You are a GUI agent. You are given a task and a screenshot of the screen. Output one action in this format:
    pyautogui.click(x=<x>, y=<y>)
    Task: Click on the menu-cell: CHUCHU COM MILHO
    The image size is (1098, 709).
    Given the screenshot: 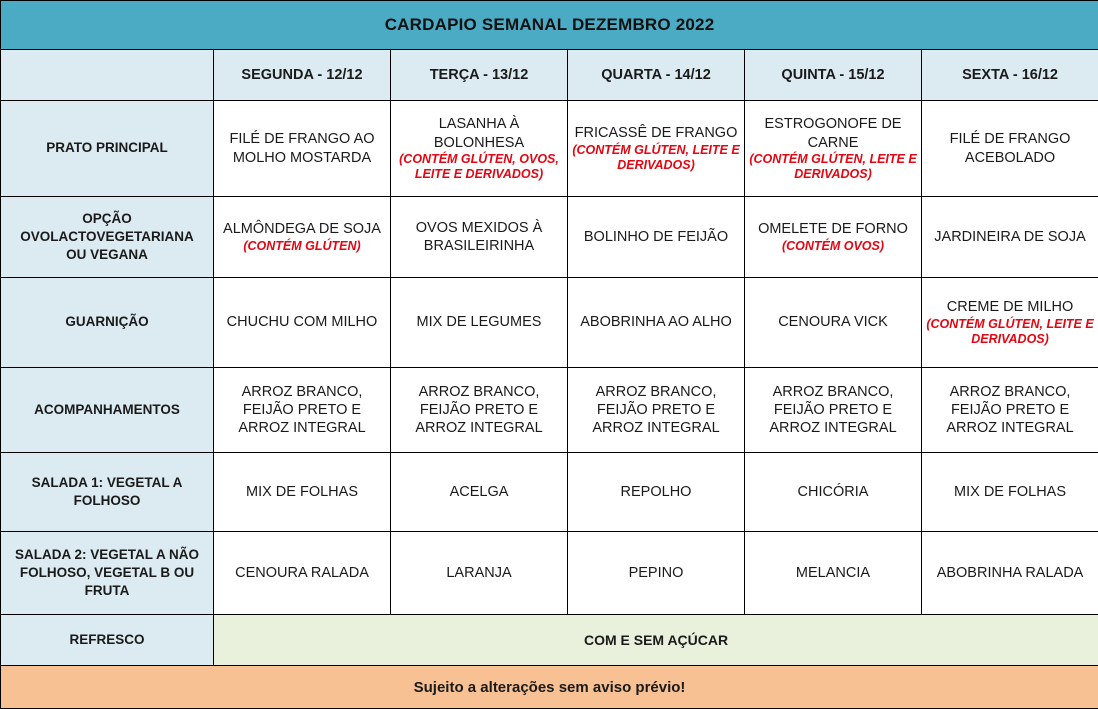 What is the action you would take?
    pyautogui.click(x=302, y=323)
    